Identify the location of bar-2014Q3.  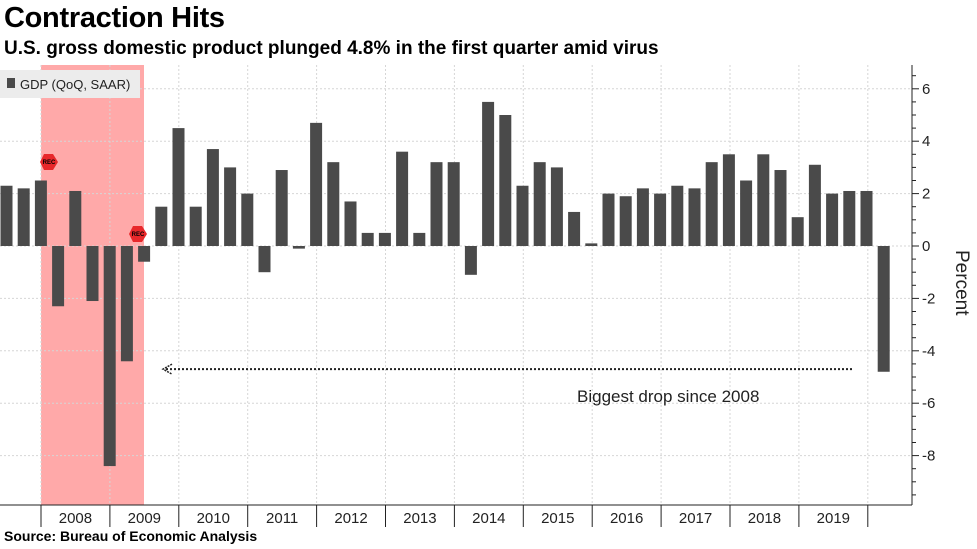
(505, 180).